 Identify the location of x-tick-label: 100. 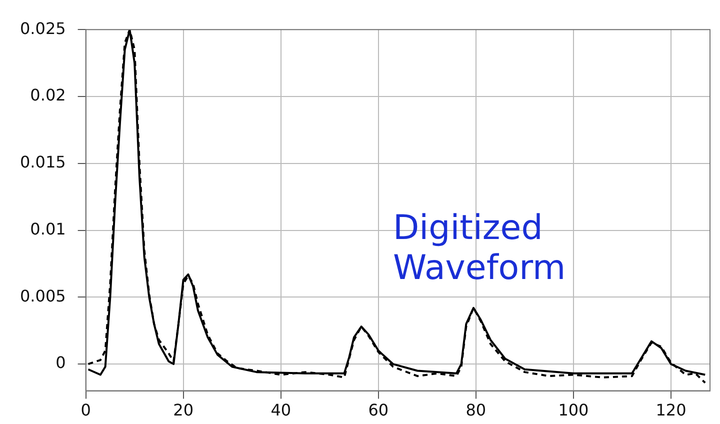
(573, 410).